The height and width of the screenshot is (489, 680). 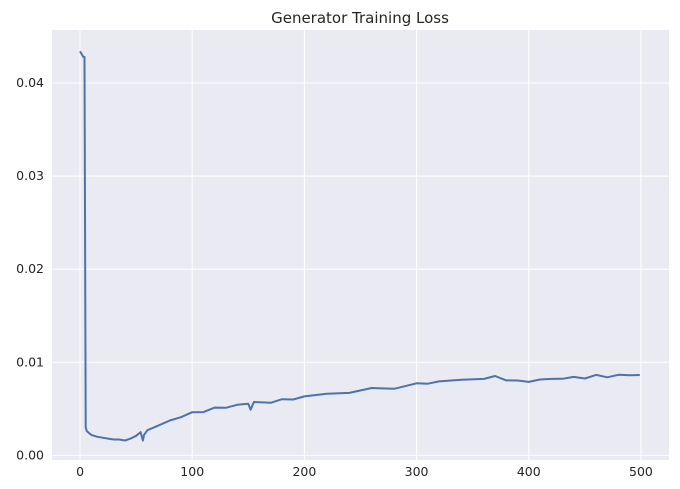 What do you see at coordinates (30, 175) in the screenshot?
I see `y-tick-label: 0.03` at bounding box center [30, 175].